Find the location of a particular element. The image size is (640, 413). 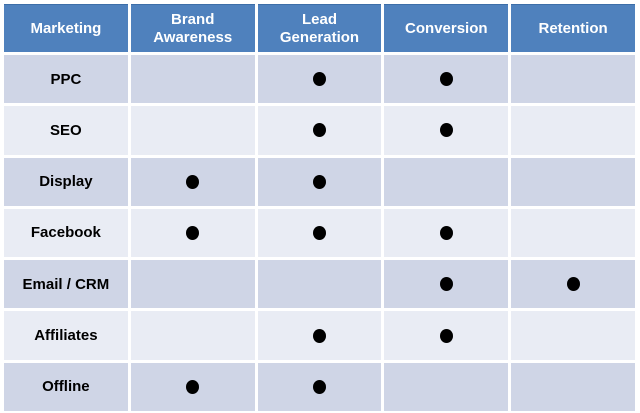

matrix-cell-seo-brand-awareness is located at coordinates (192, 130).